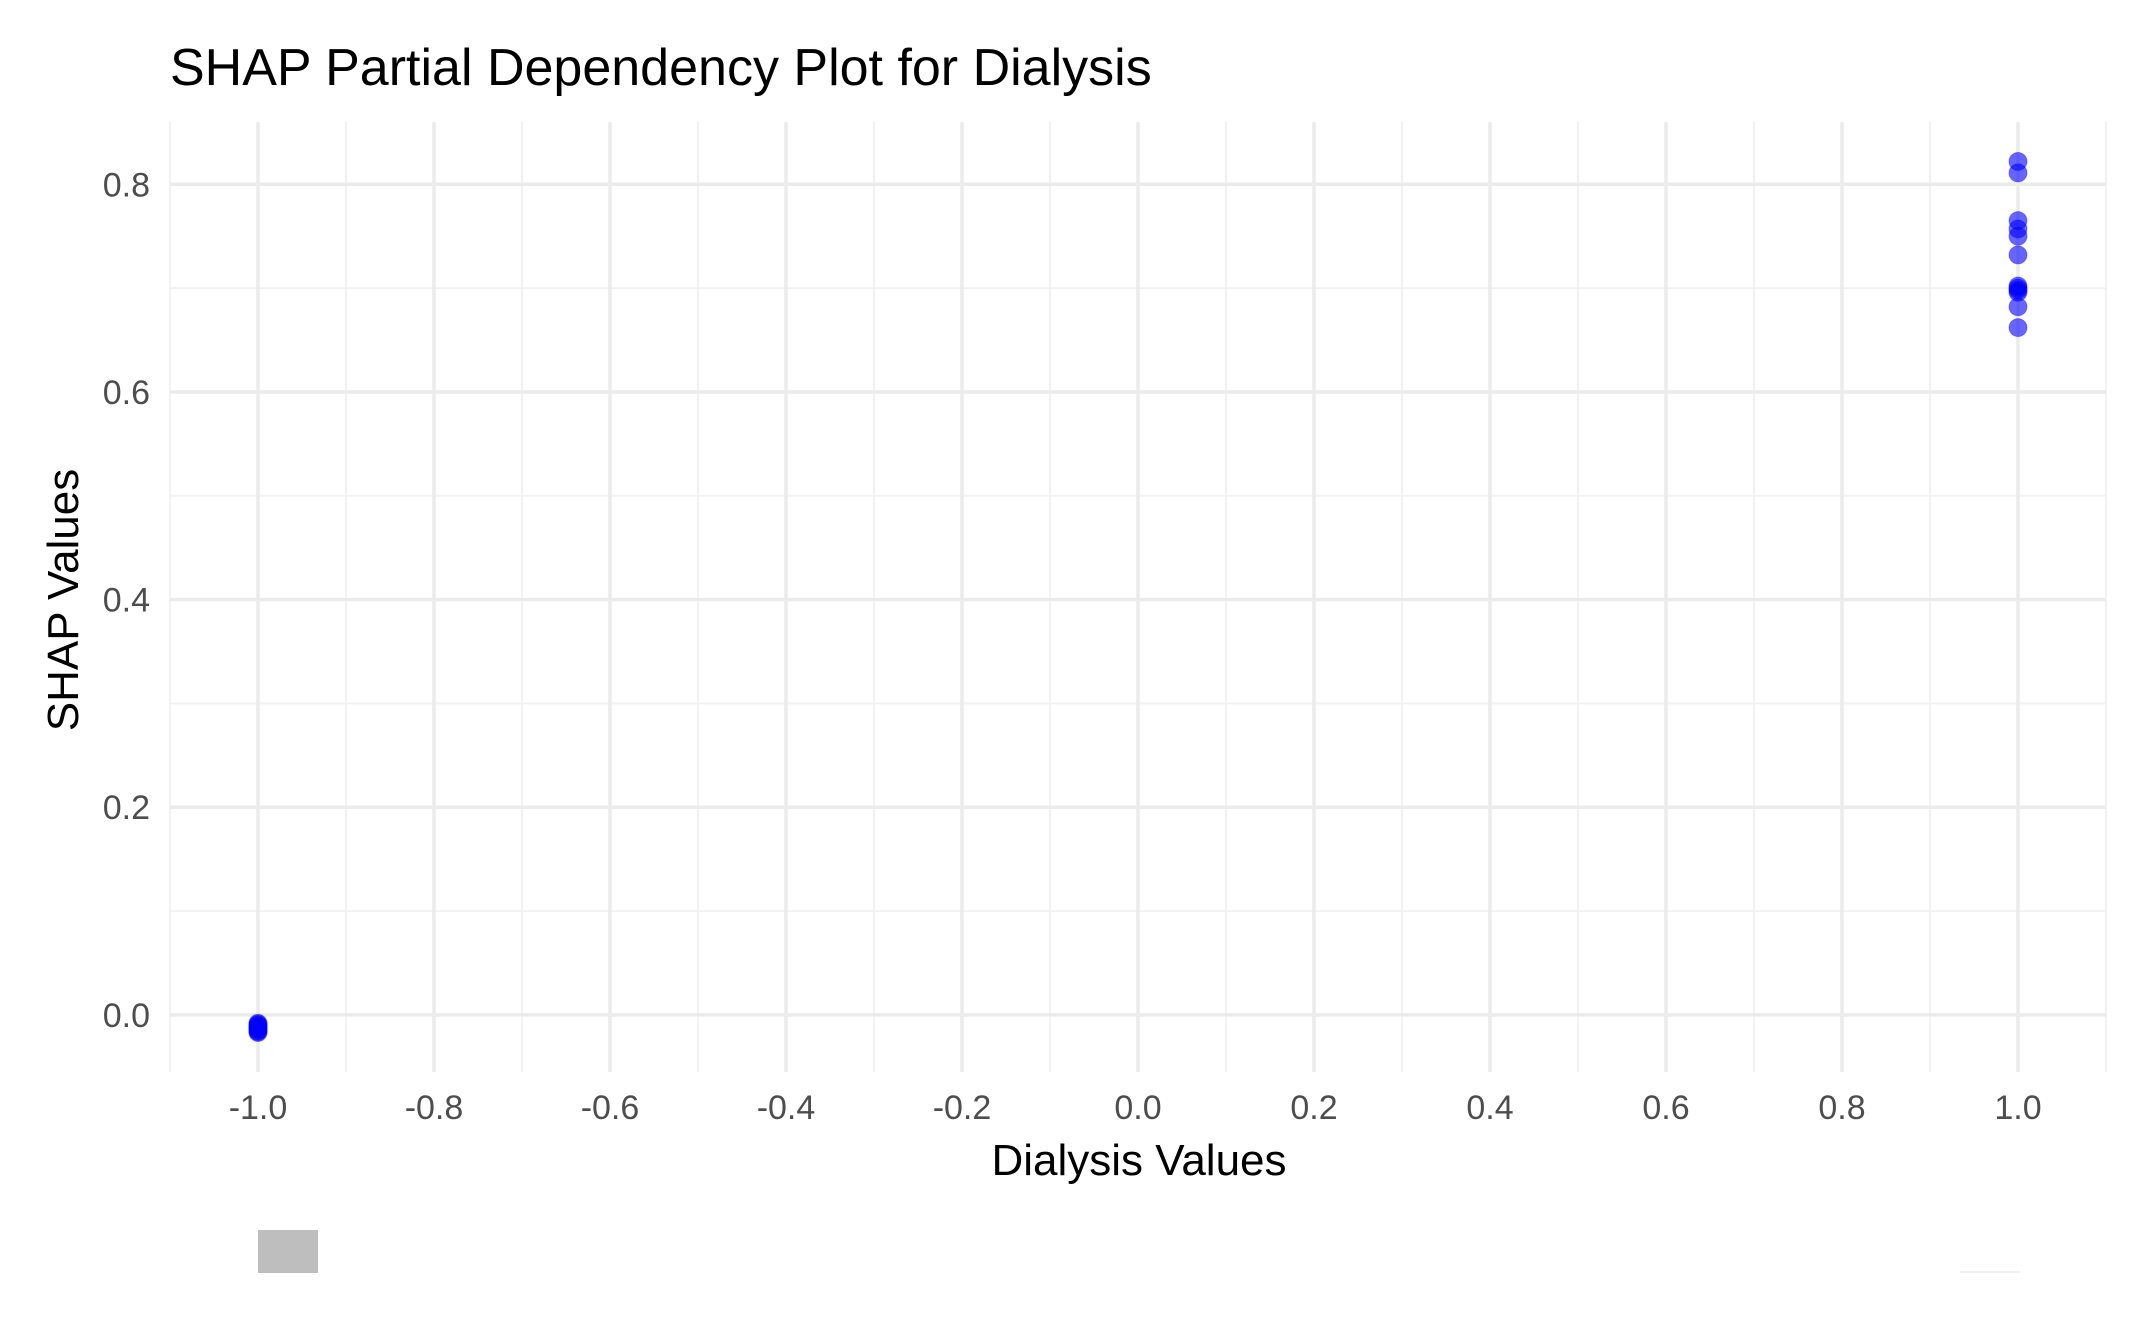 This screenshot has width=2140, height=1322. Describe the element at coordinates (2017, 1108) in the screenshot. I see `x-tick-label: 1.0` at that location.